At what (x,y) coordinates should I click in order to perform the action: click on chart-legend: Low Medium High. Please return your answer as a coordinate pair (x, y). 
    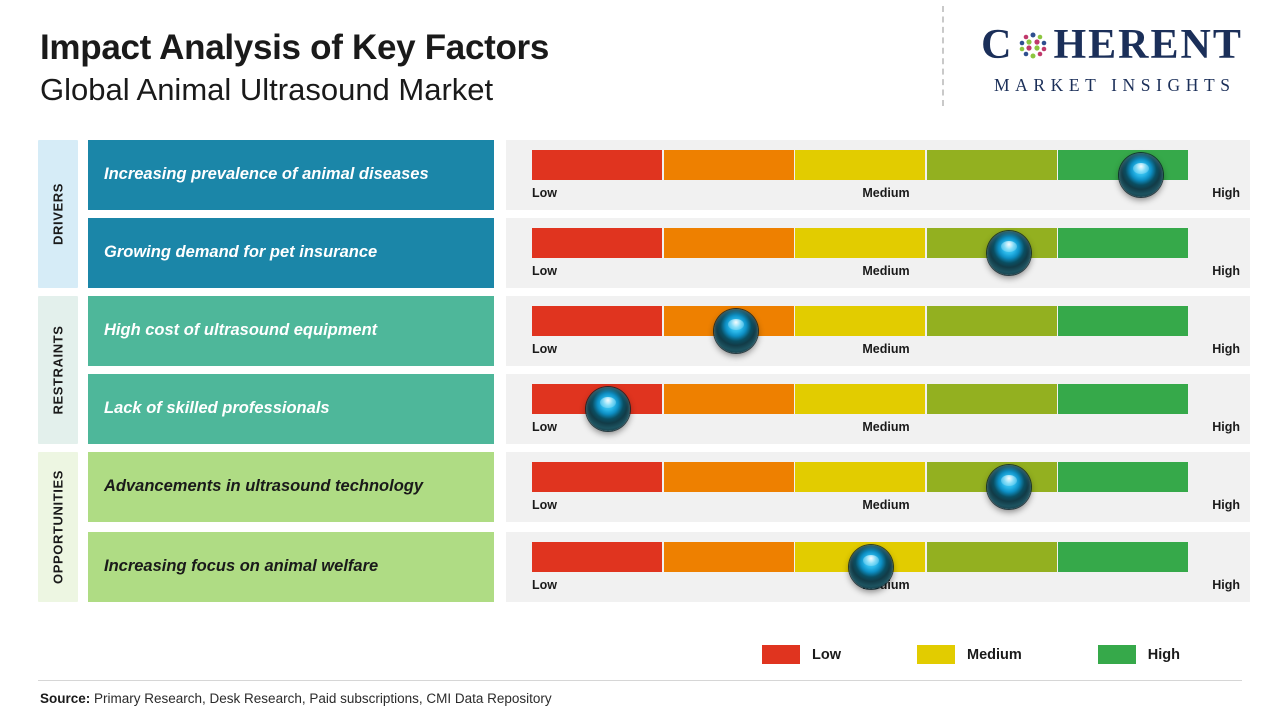
    Looking at the image, I should click on (971, 654).